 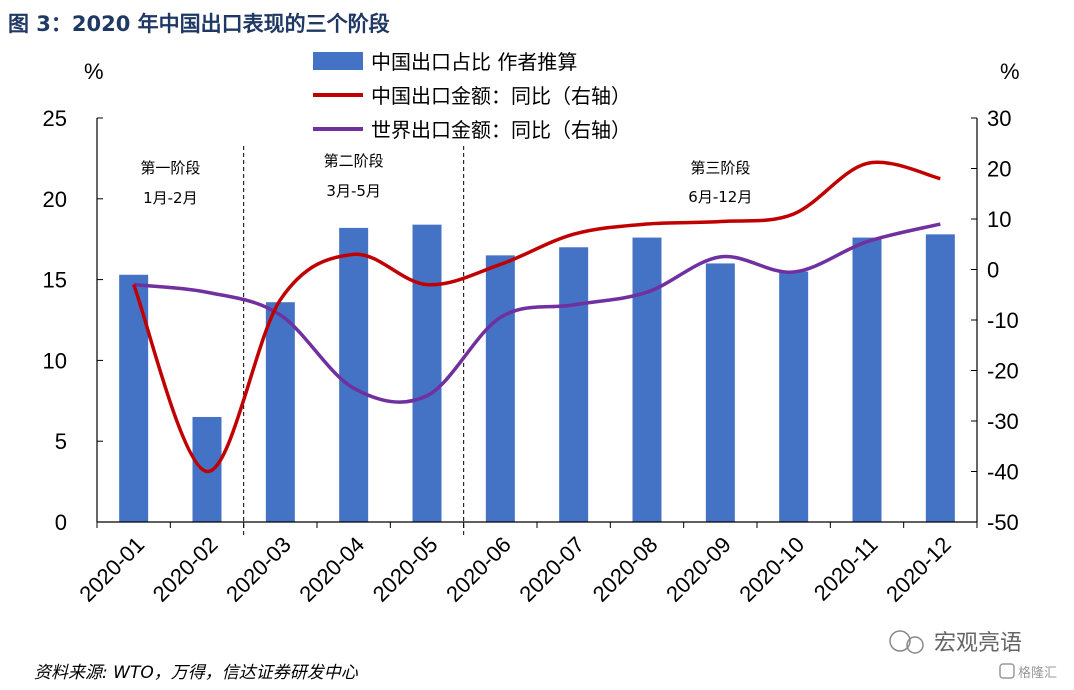 What do you see at coordinates (55, 118) in the screenshot?
I see `left-tick-label: 25` at bounding box center [55, 118].